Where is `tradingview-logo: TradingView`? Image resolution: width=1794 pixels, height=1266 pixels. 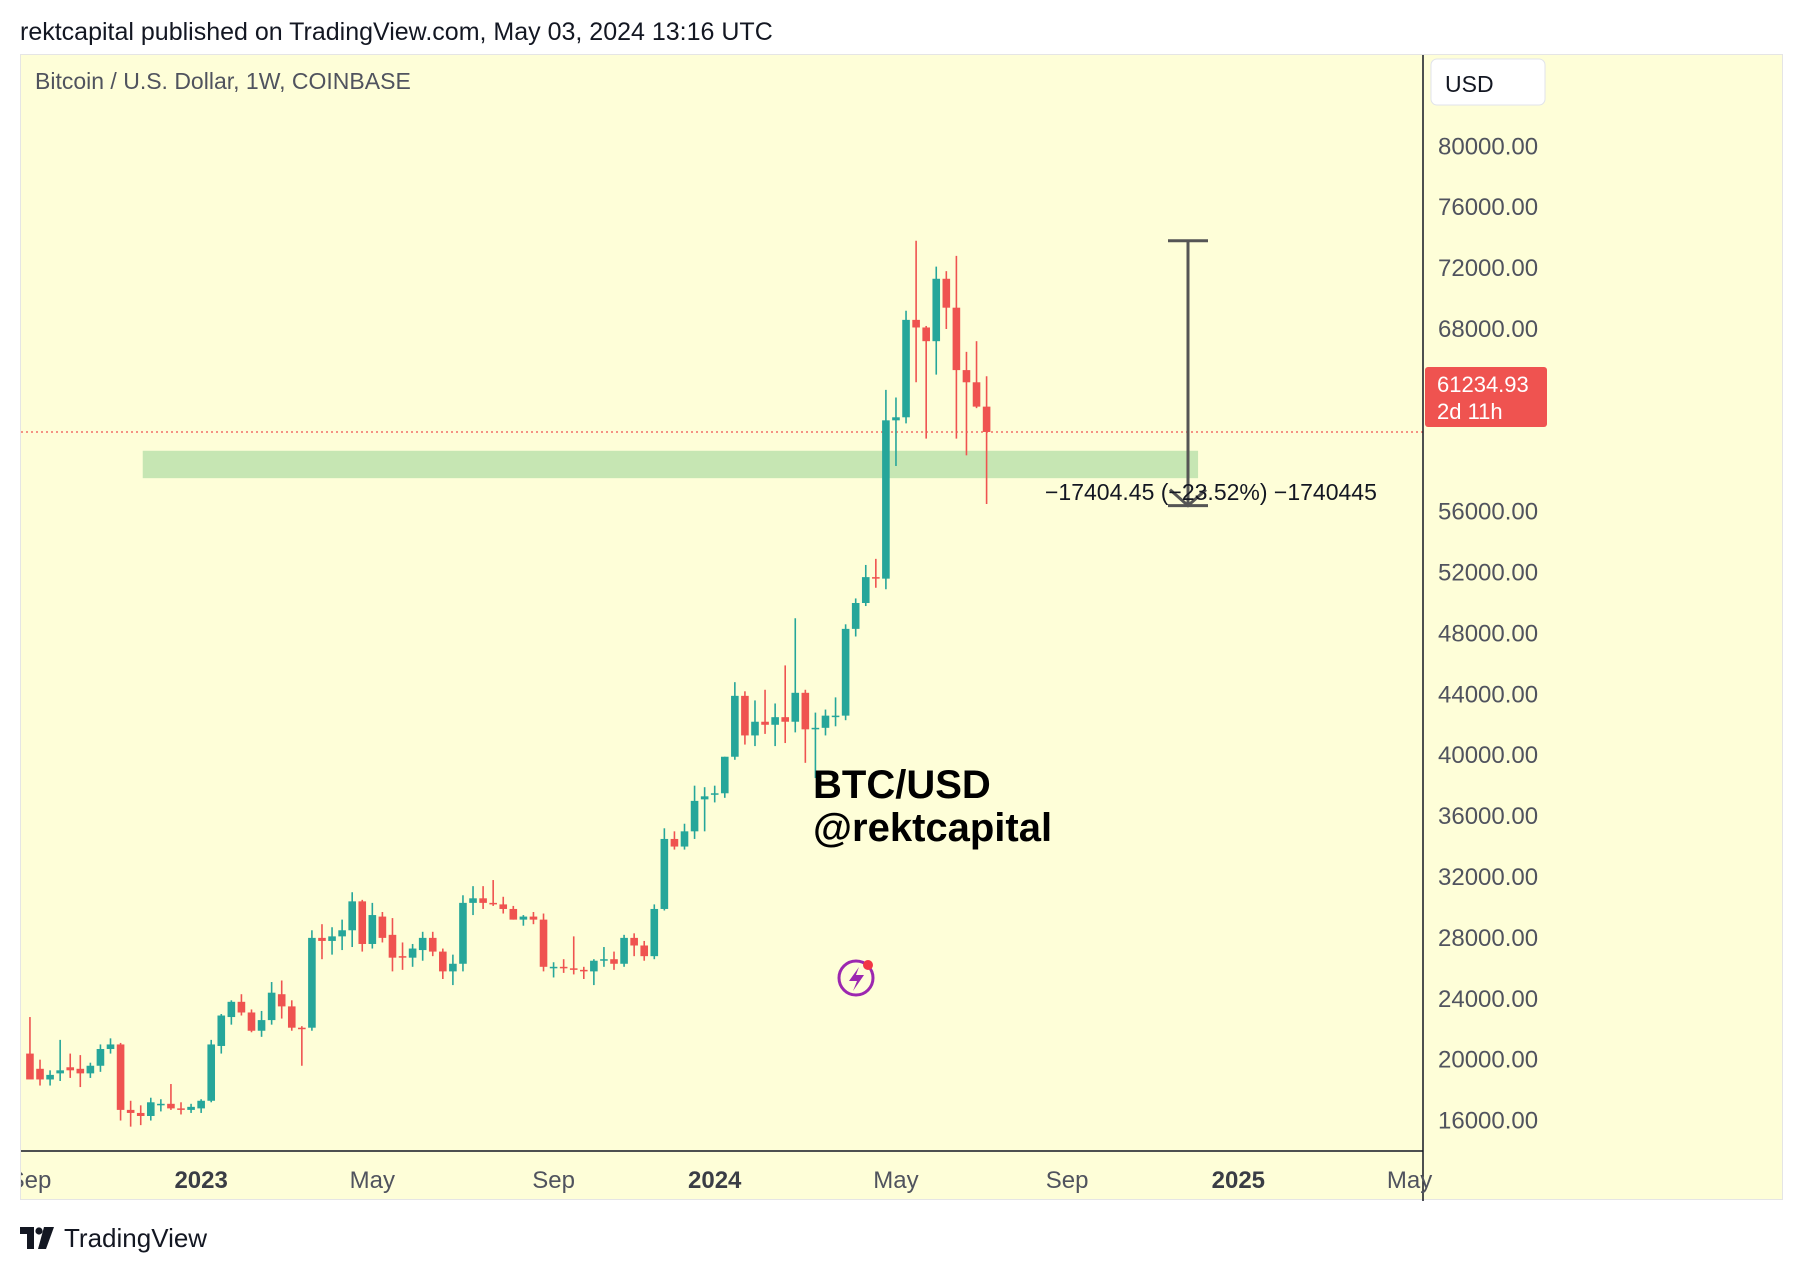 tradingview-logo: TradingView is located at coordinates (113, 1238).